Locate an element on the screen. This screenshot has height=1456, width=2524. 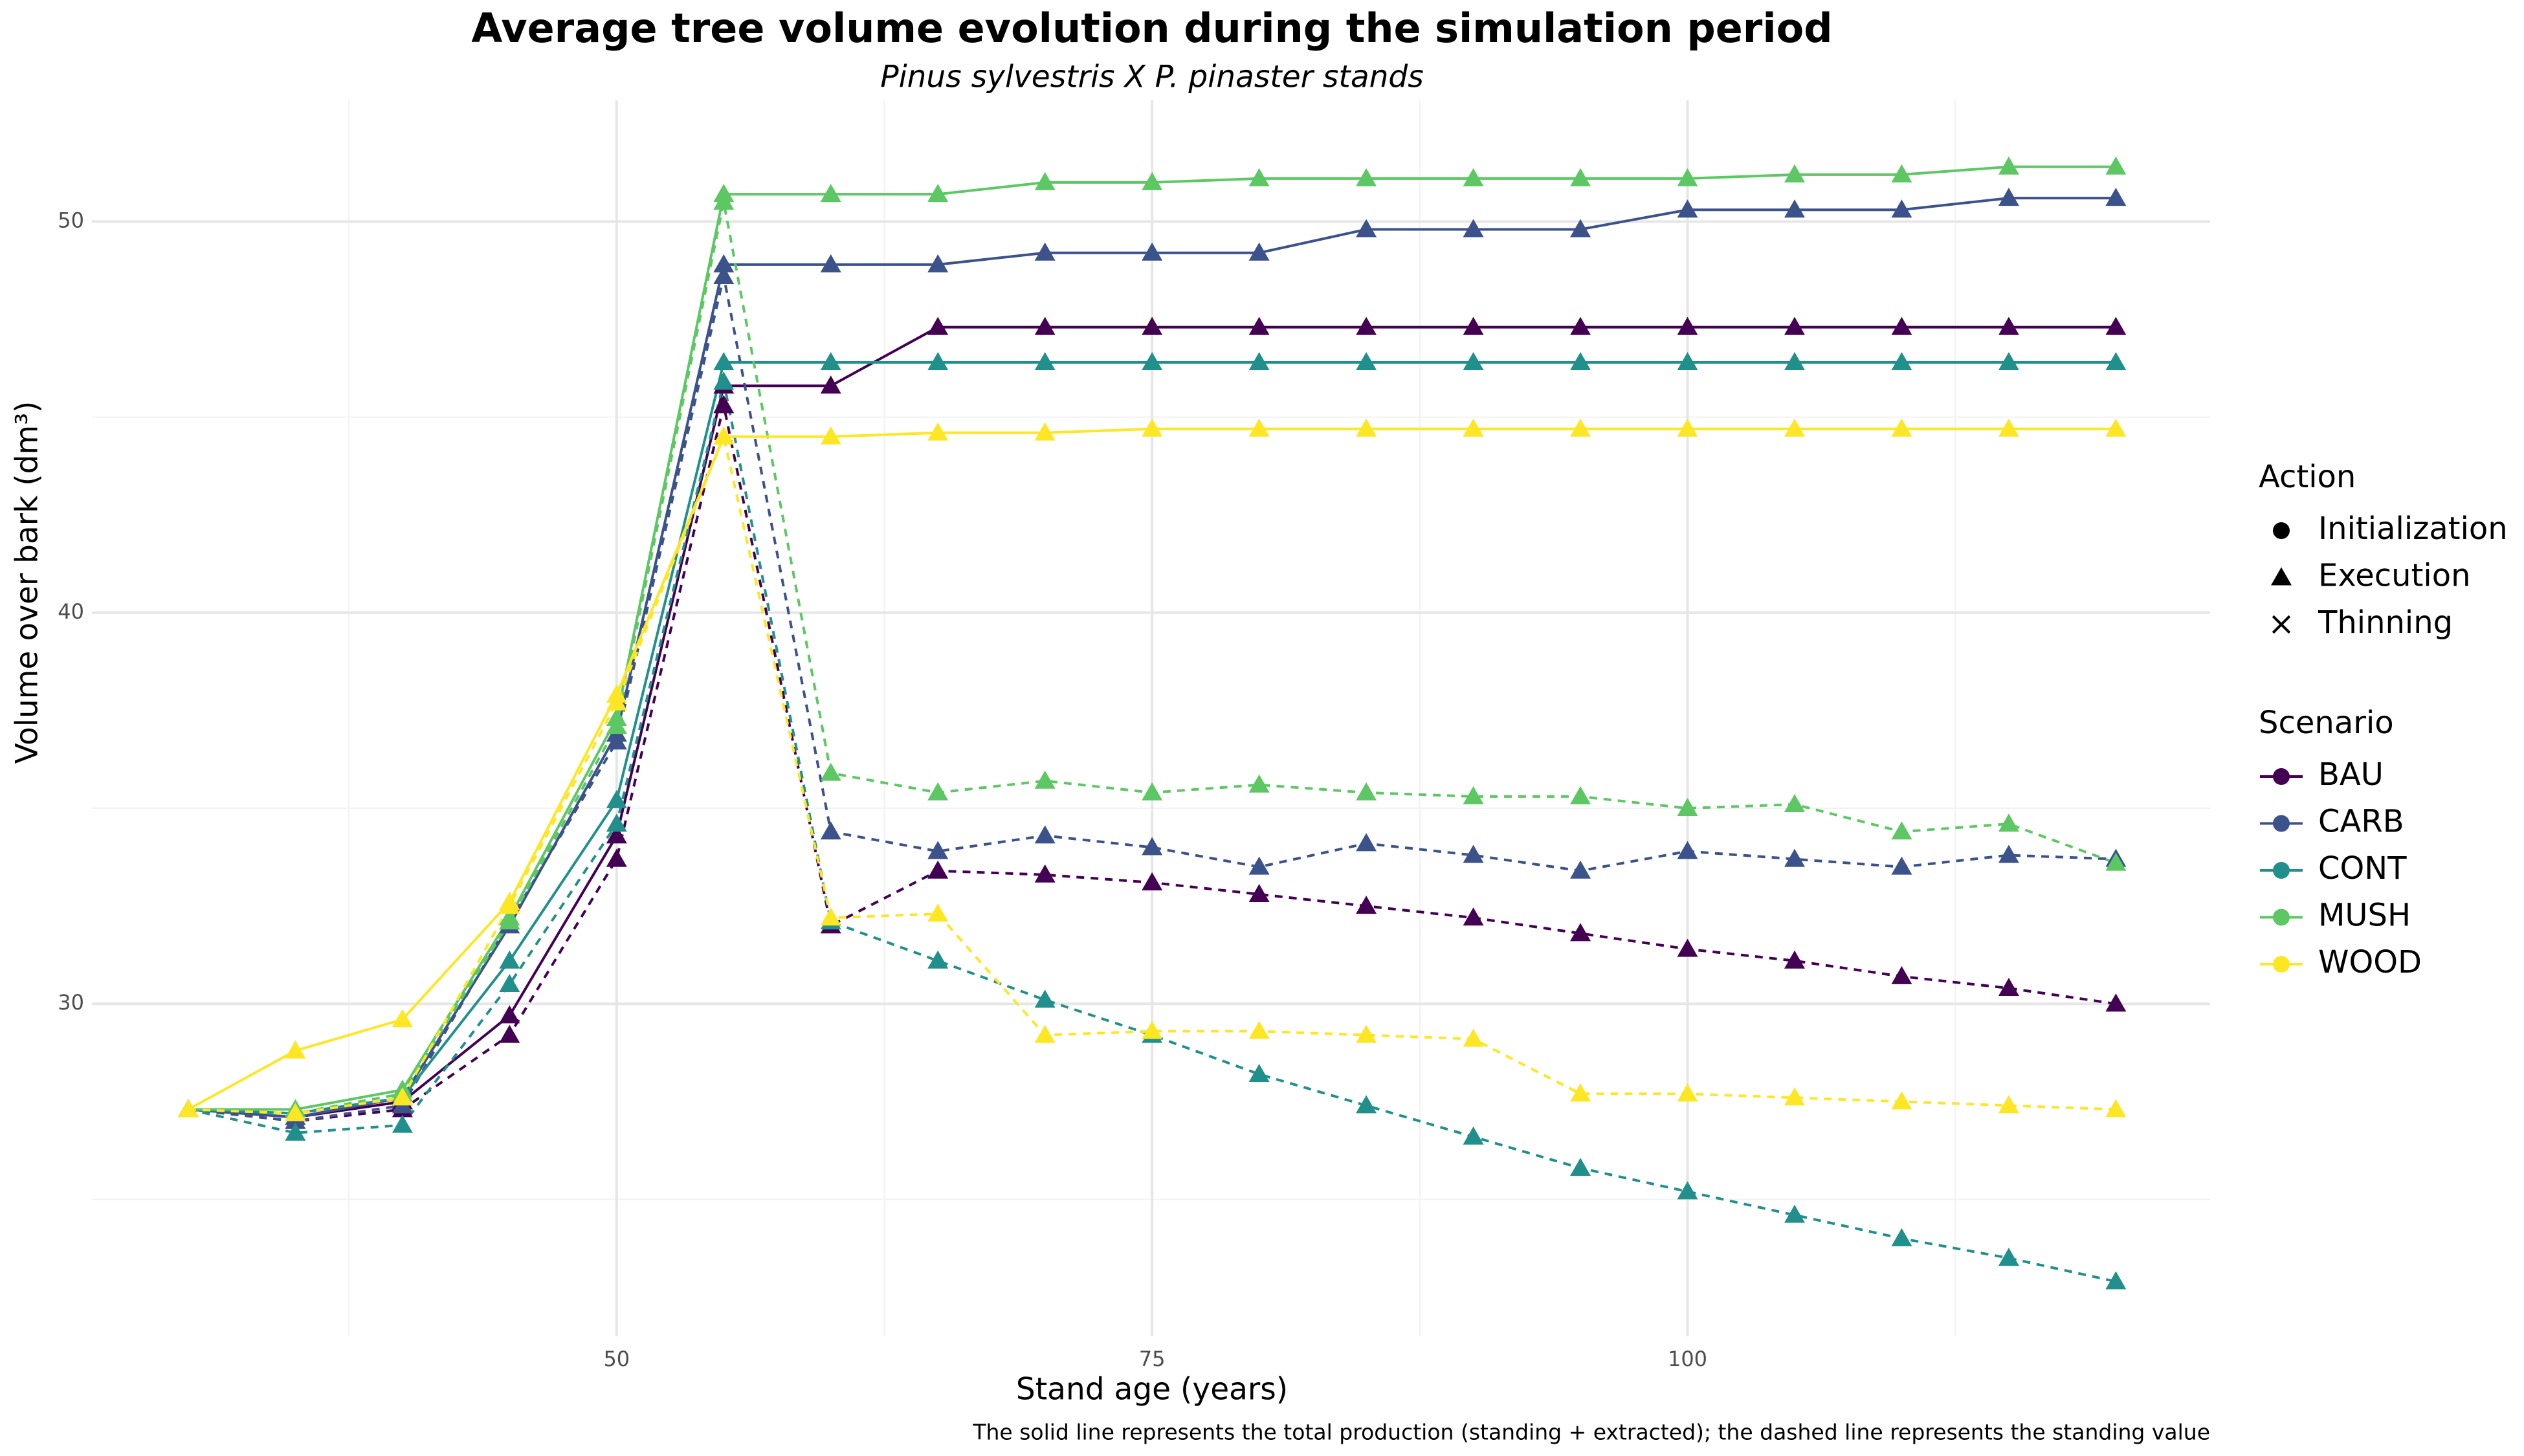
legend-label: Execution is located at coordinates (2394, 576).